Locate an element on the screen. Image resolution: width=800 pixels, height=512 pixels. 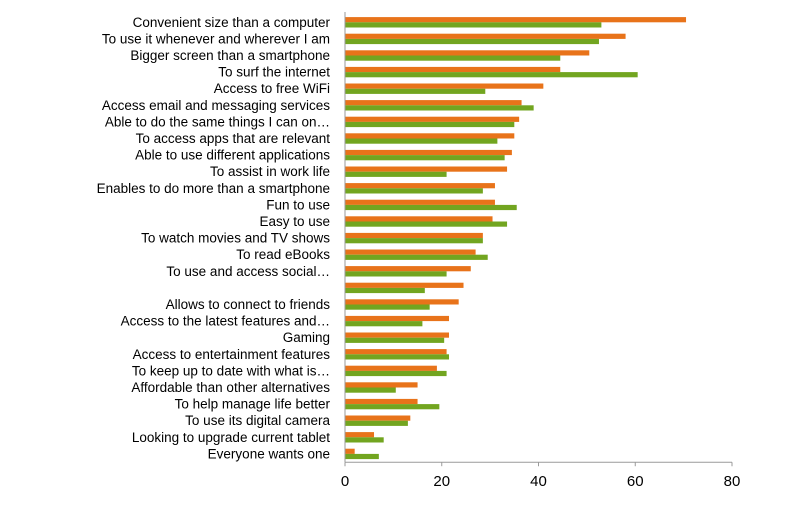
category-label: Allows to connect to friends is located at coordinates (248, 304).